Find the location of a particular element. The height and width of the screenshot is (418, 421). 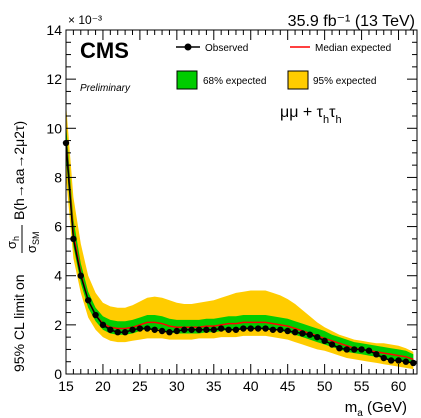

channel-label: μμ + τhτh is located at coordinates (311, 115).